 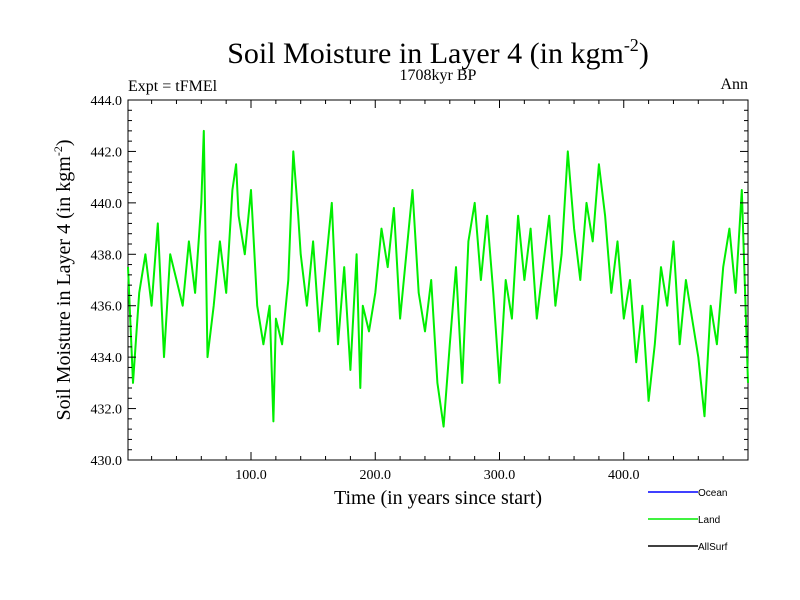 What do you see at coordinates (500, 475) in the screenshot?
I see `x-tick-label: 300.0` at bounding box center [500, 475].